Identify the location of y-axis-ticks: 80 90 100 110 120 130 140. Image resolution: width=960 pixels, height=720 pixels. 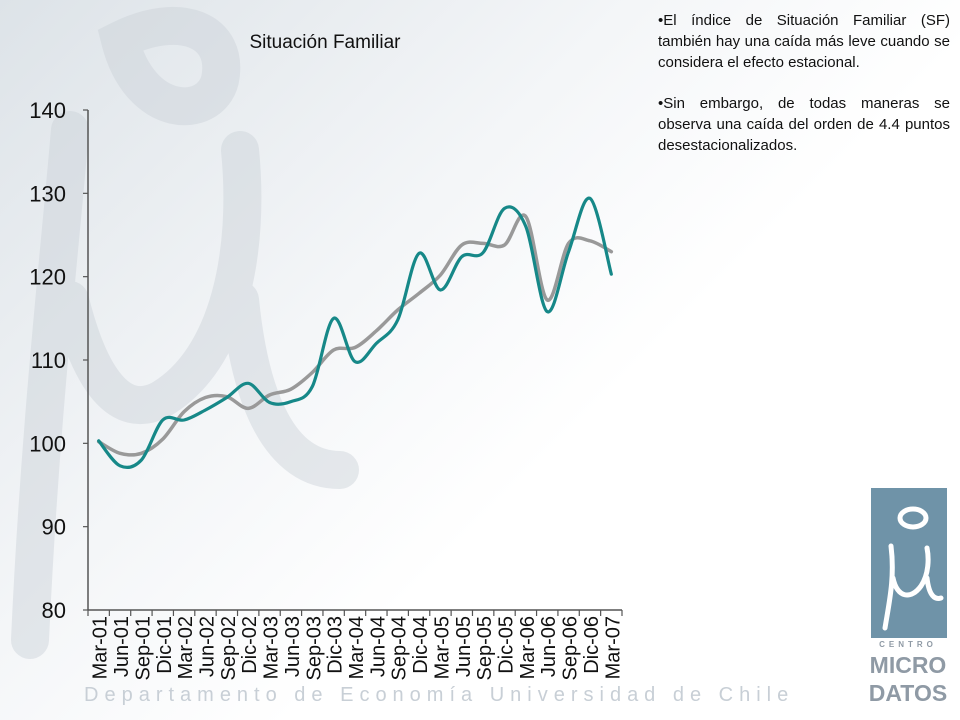
(58, 360).